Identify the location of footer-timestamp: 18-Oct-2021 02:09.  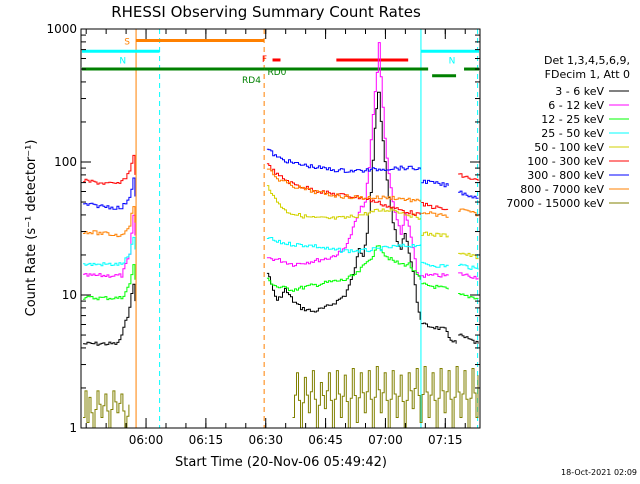
(599, 472).